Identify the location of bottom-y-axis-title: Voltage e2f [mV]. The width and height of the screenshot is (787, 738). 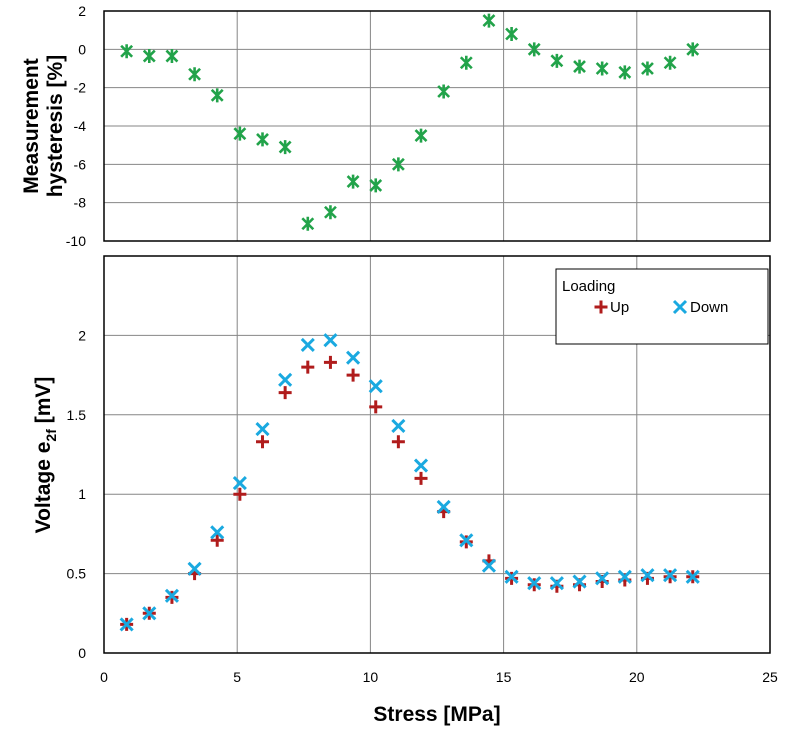
(45, 455).